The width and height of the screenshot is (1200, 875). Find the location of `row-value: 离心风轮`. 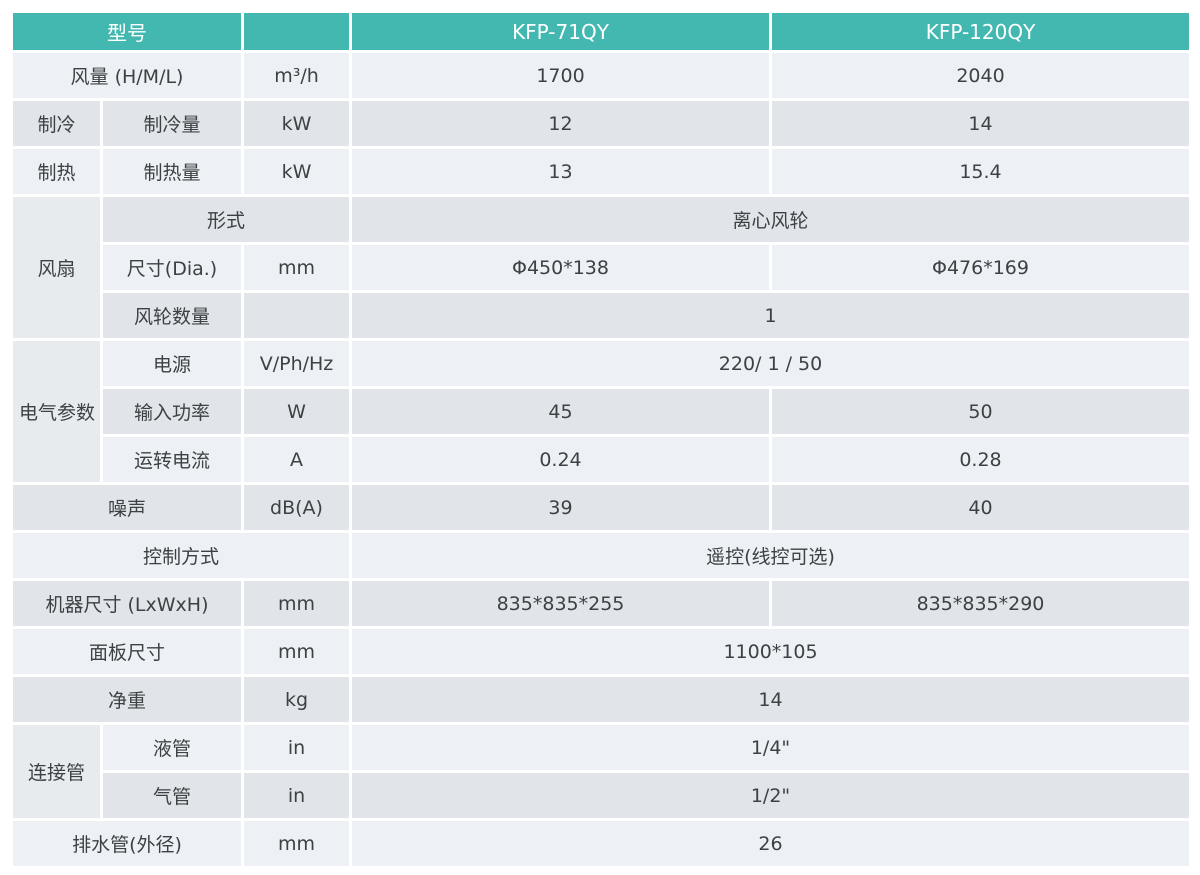

row-value: 离心风轮 is located at coordinates (770, 219).